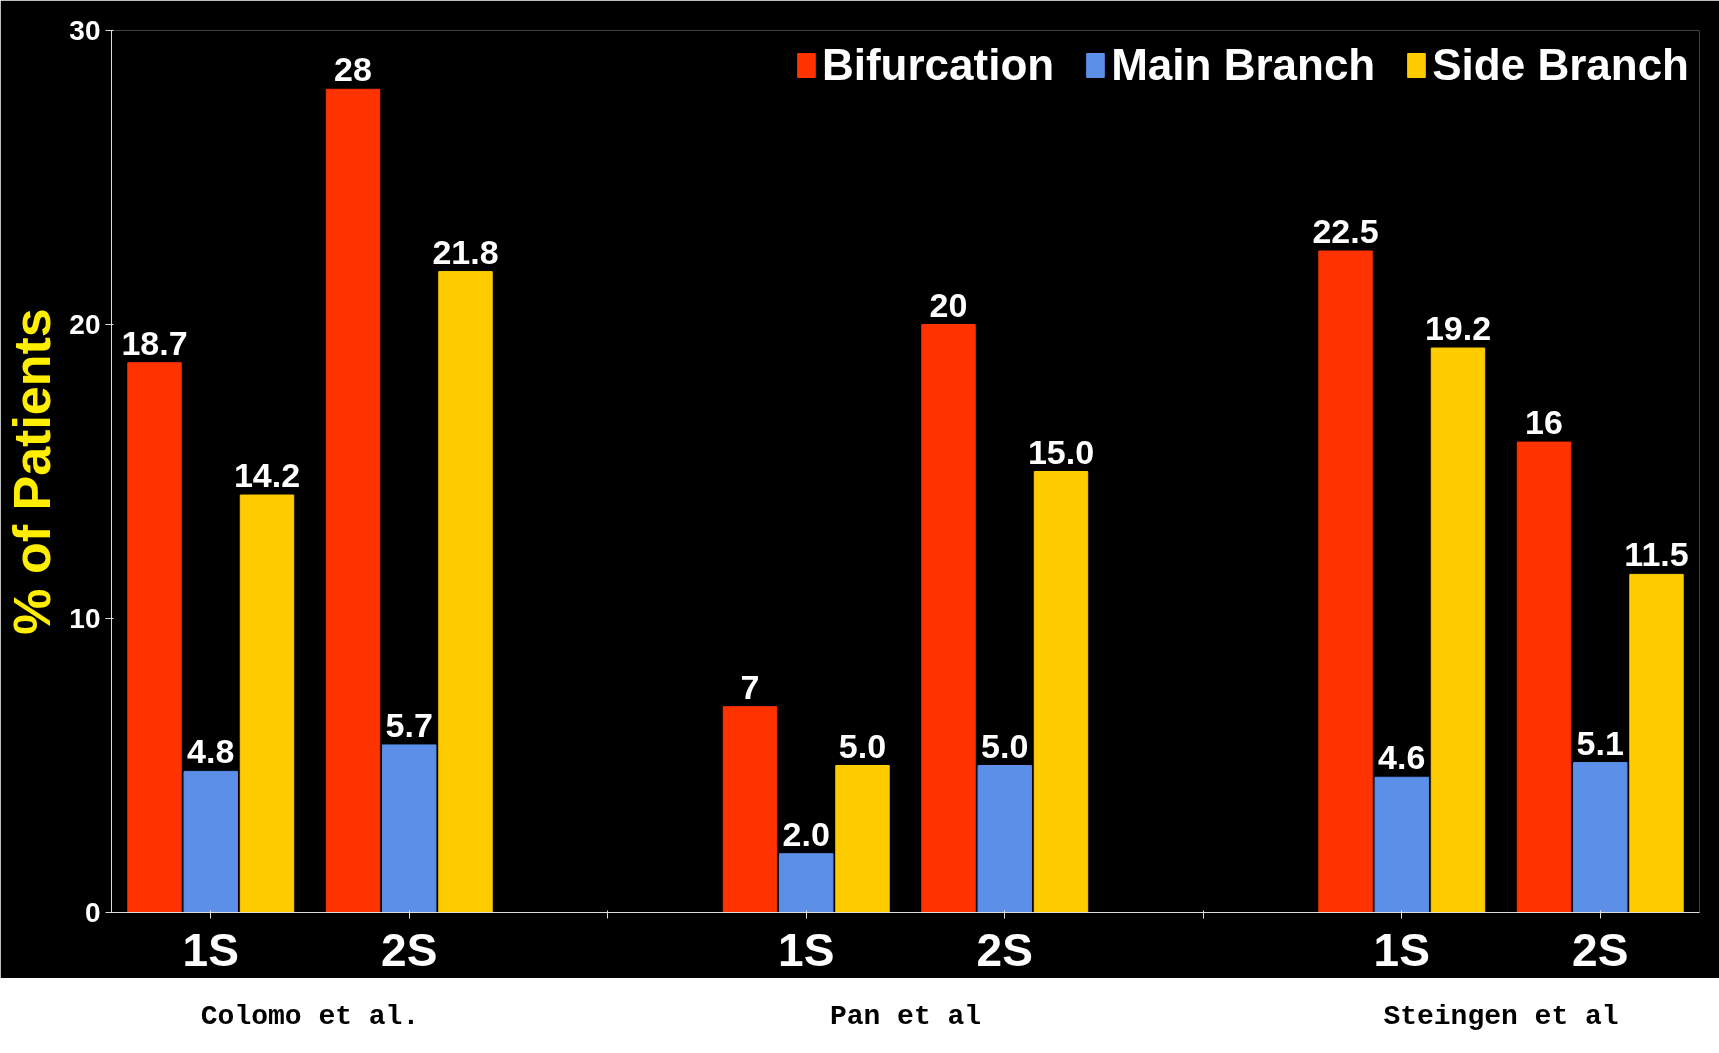 The height and width of the screenshot is (1053, 1719). I want to click on data-label: 28, so click(353, 69).